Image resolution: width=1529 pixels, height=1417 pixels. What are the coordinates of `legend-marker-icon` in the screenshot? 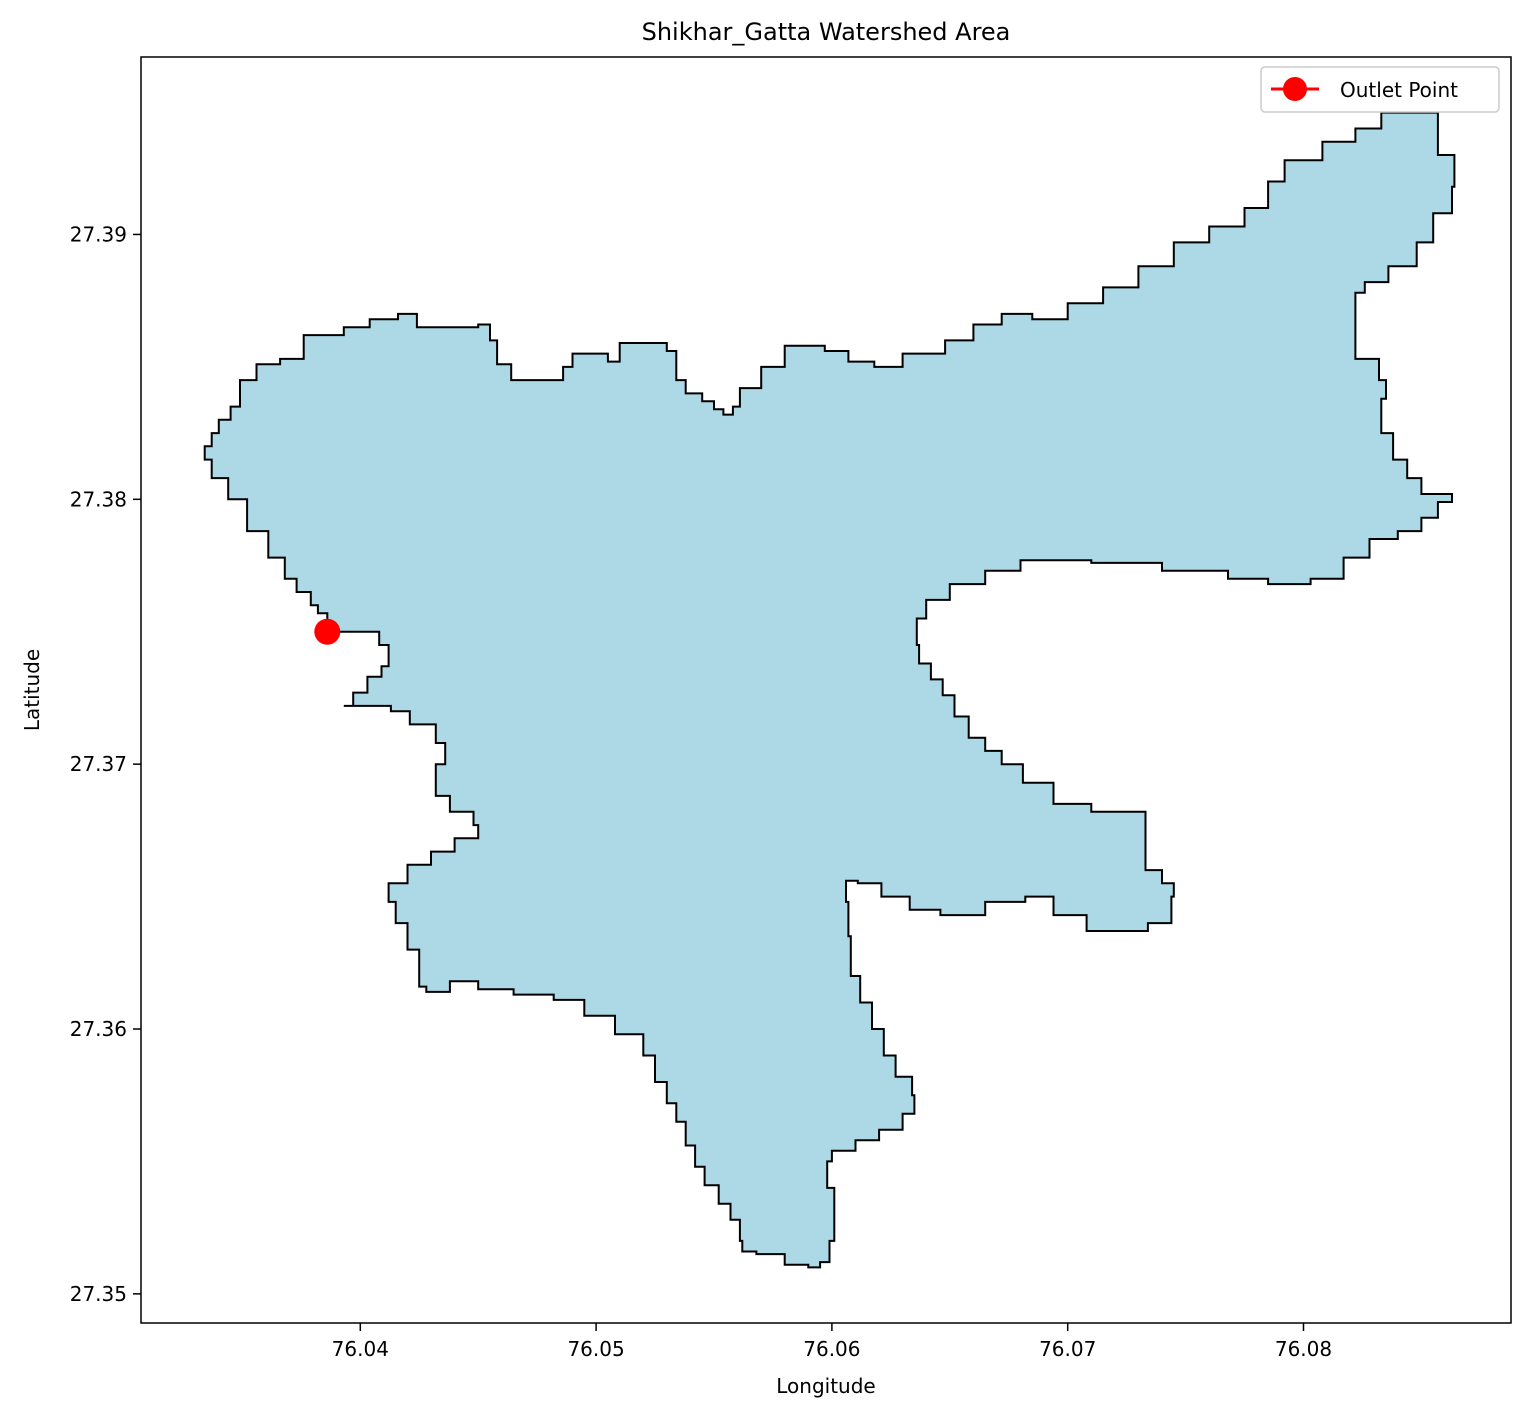 It's located at (1295, 89).